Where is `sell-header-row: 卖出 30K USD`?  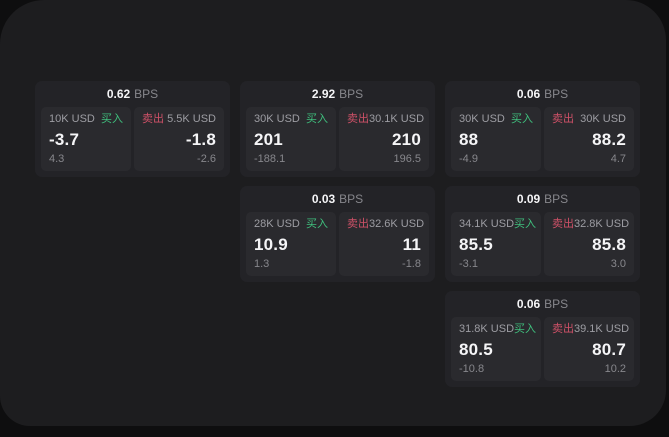 sell-header-row: 卖出 30K USD is located at coordinates (589, 119).